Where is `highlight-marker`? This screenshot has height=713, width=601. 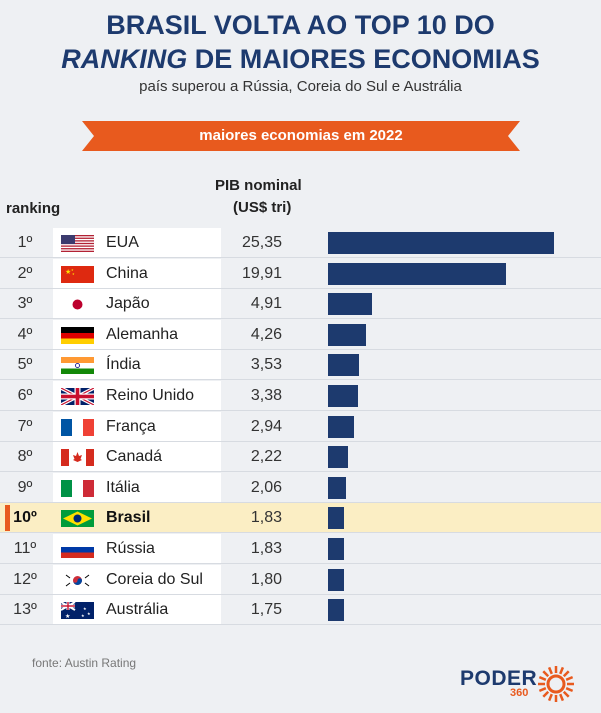 highlight-marker is located at coordinates (7, 518).